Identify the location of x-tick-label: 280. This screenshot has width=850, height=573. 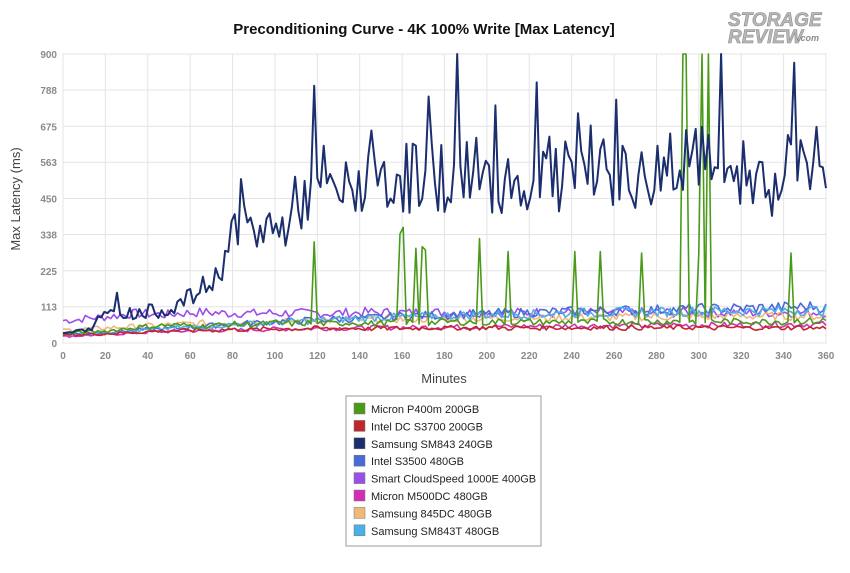
(656, 356).